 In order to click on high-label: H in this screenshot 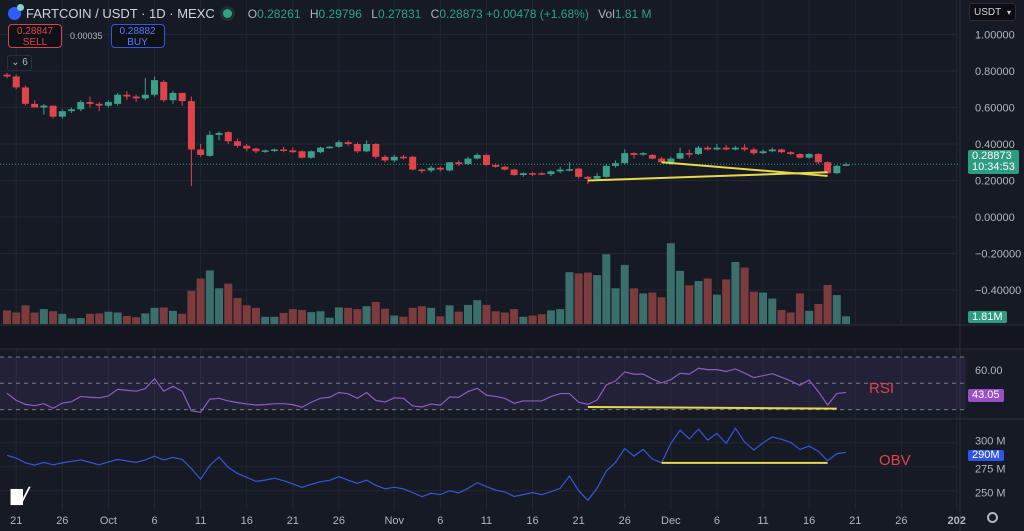, I will do `click(314, 13)`.